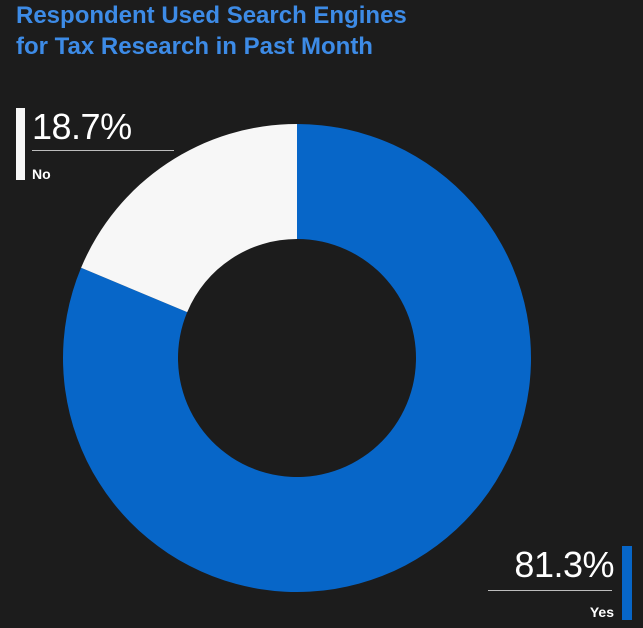 Image resolution: width=643 pixels, height=628 pixels. I want to click on callout-no: 18.7% No, so click(96, 145).